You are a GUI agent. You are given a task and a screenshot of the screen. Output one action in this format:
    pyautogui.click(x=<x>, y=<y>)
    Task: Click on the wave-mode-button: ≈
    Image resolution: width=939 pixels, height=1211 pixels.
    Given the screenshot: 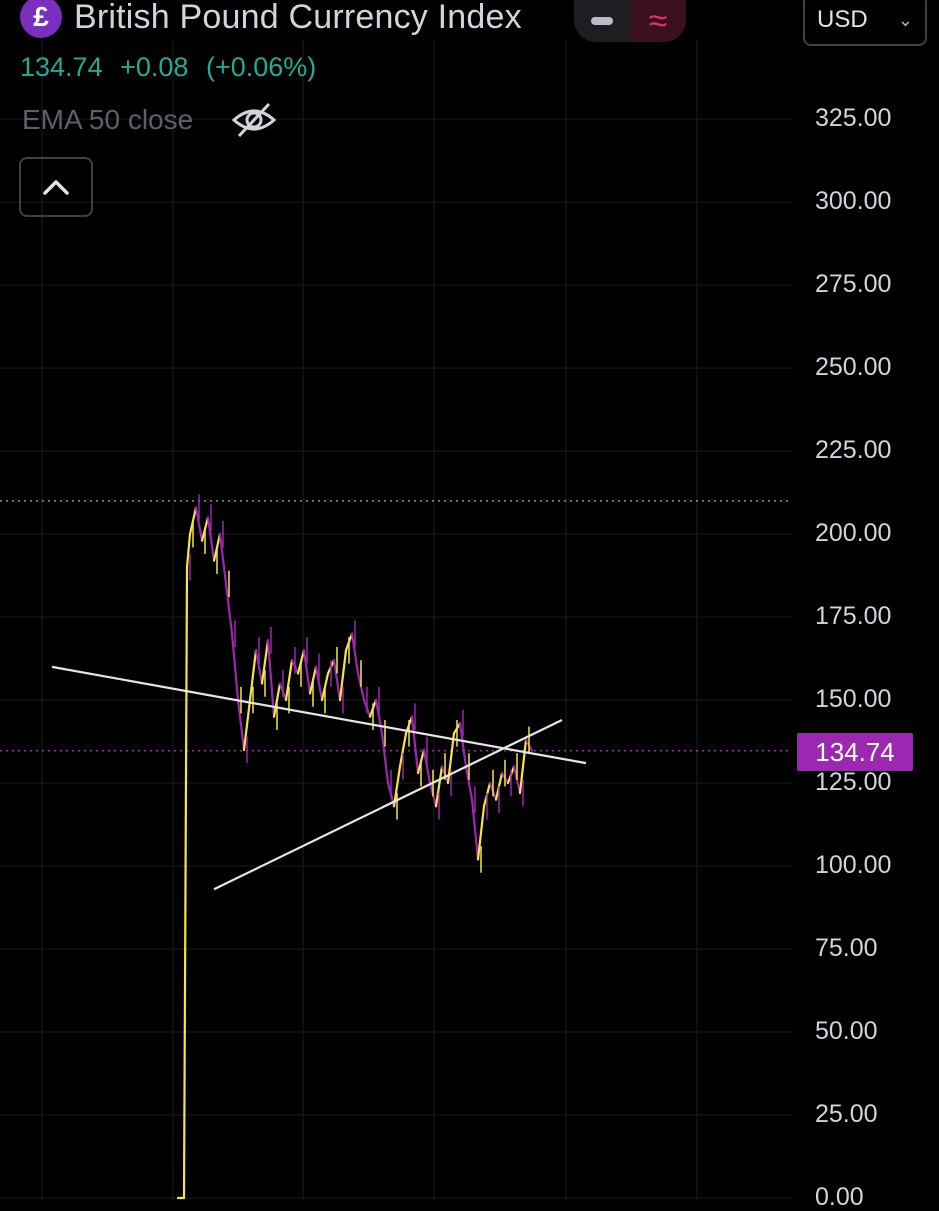 What is the action you would take?
    pyautogui.click(x=658, y=21)
    